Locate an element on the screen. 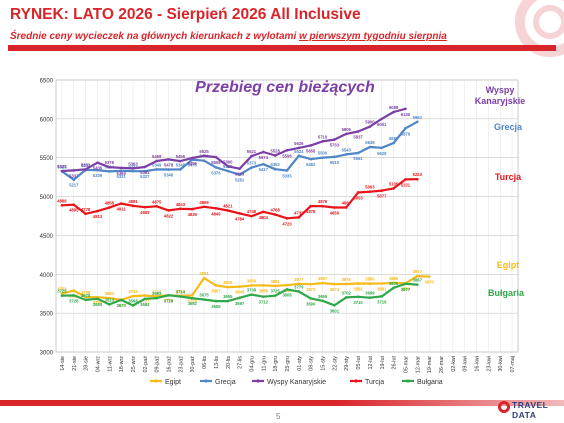  data-label: 4732 is located at coordinates (299, 212).